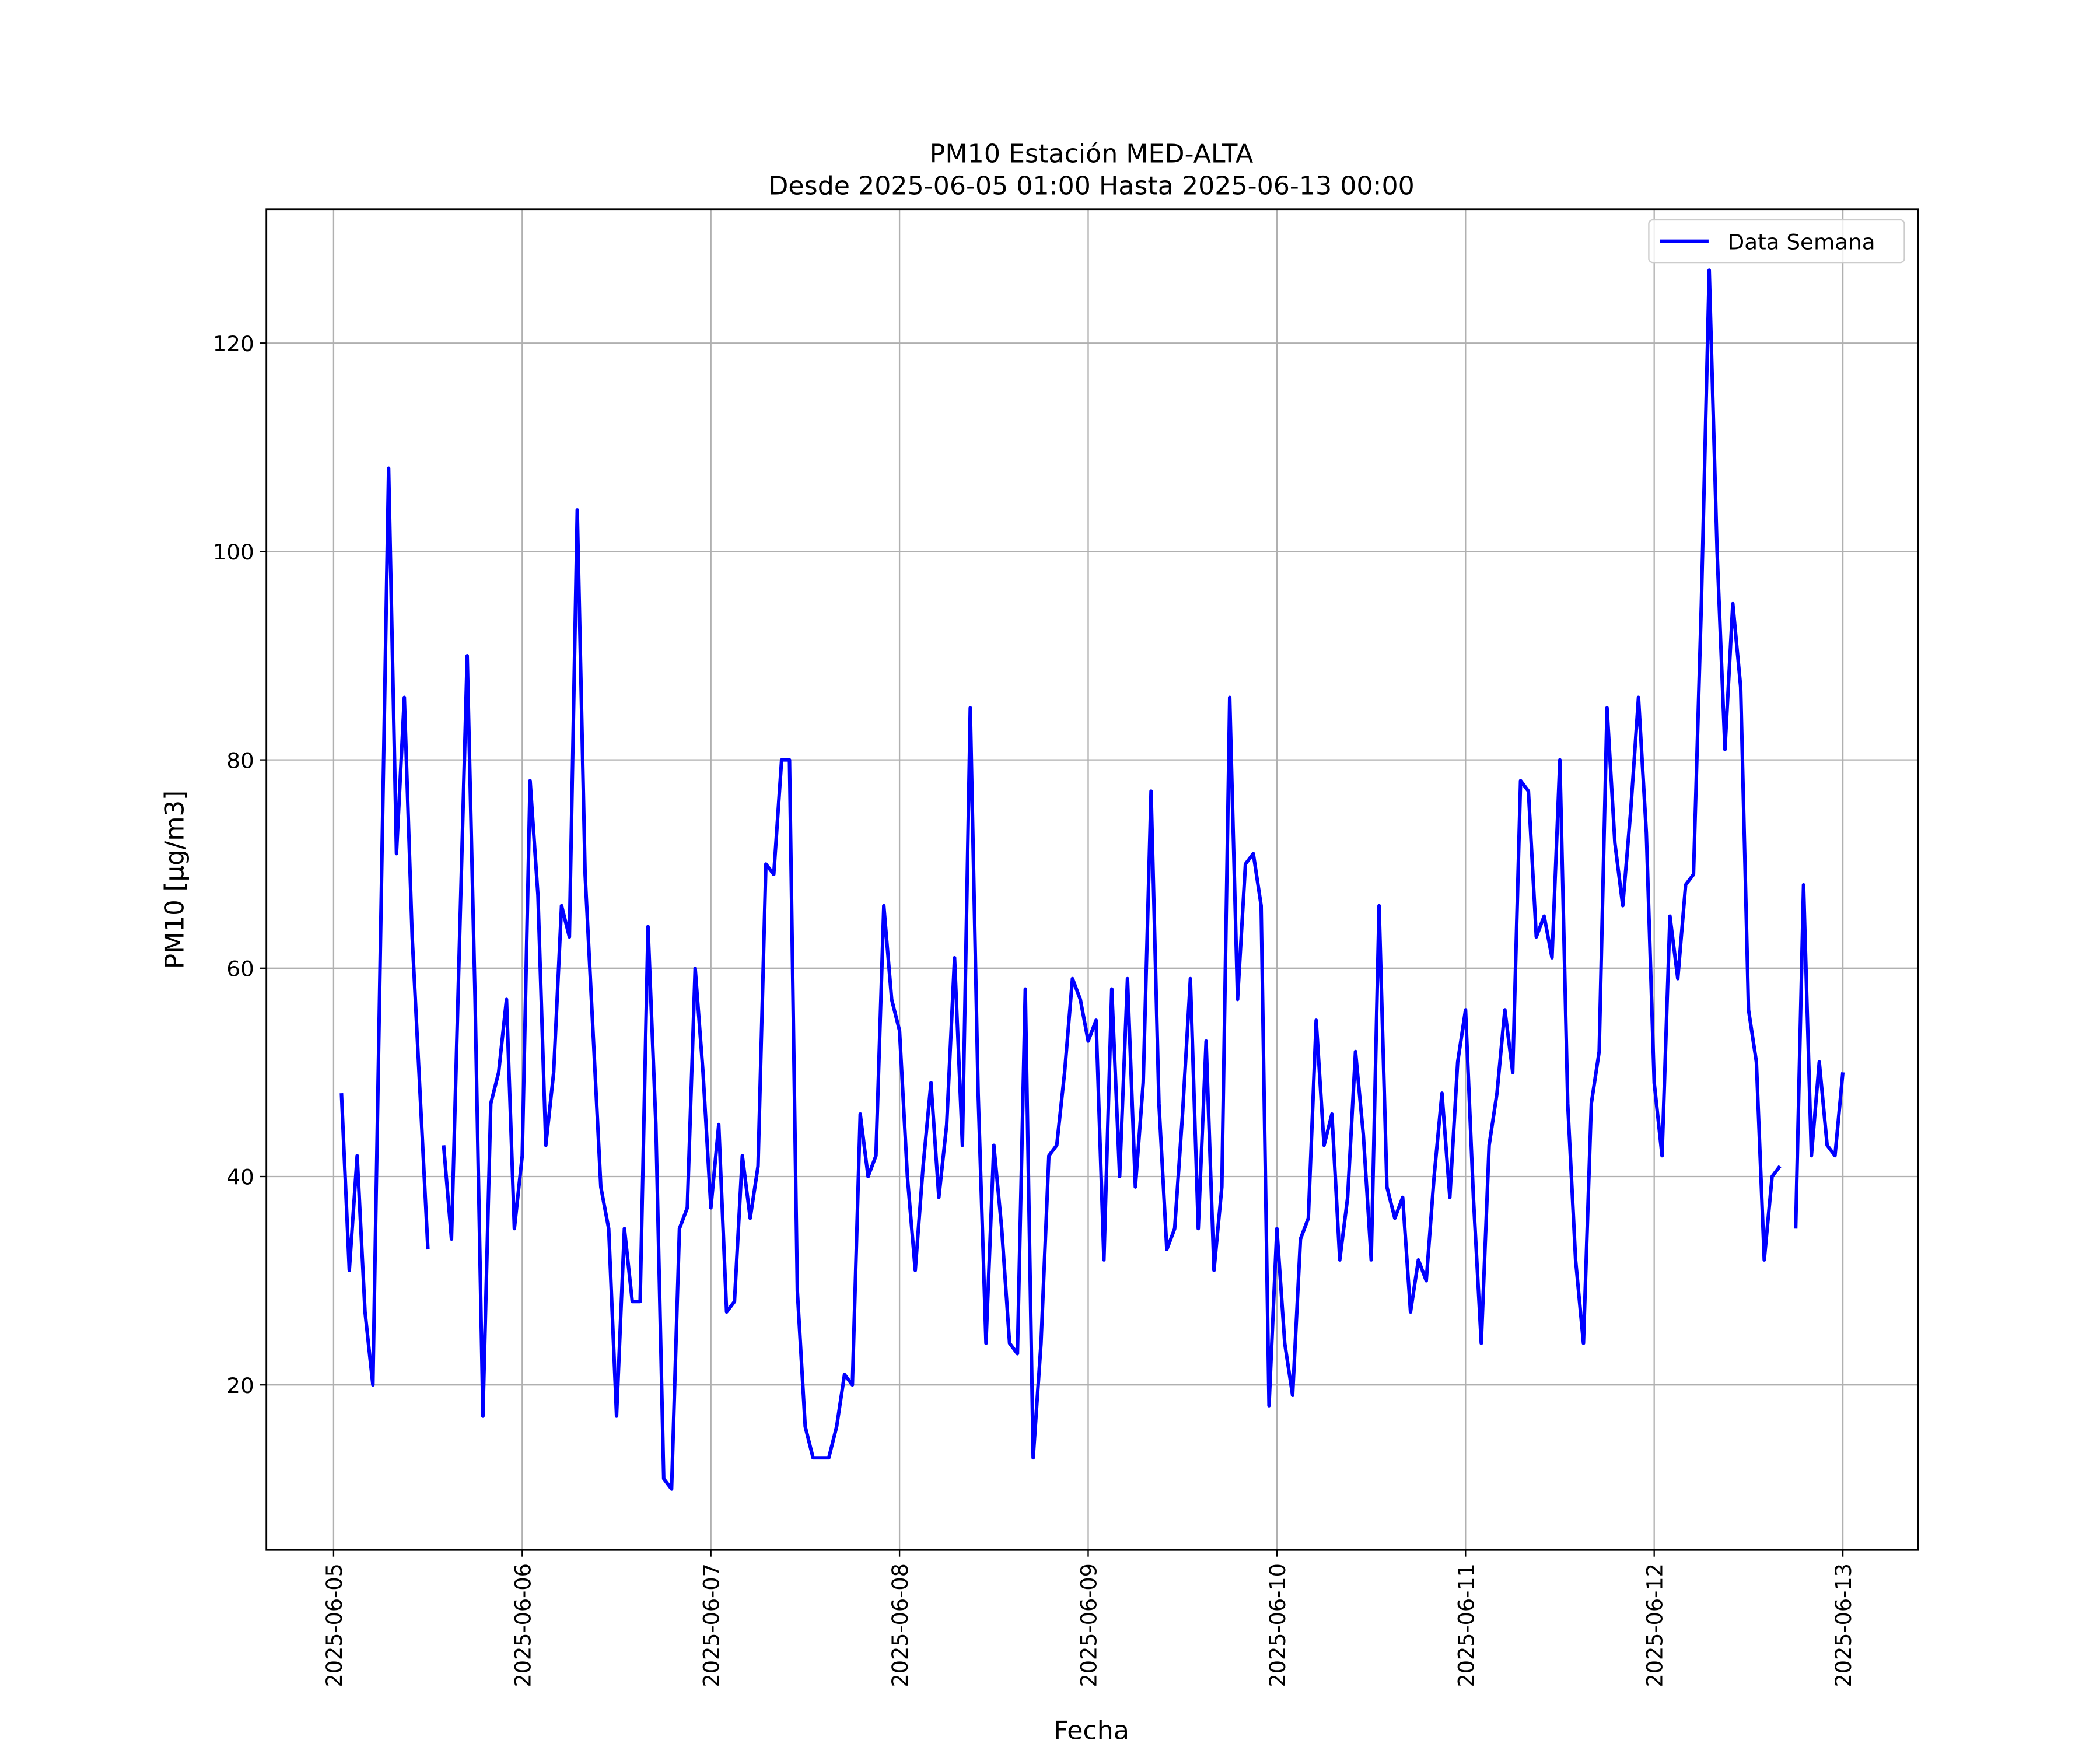  Describe the element at coordinates (335, 1625) in the screenshot. I see `x-tick-label: 2025-06-05` at that location.